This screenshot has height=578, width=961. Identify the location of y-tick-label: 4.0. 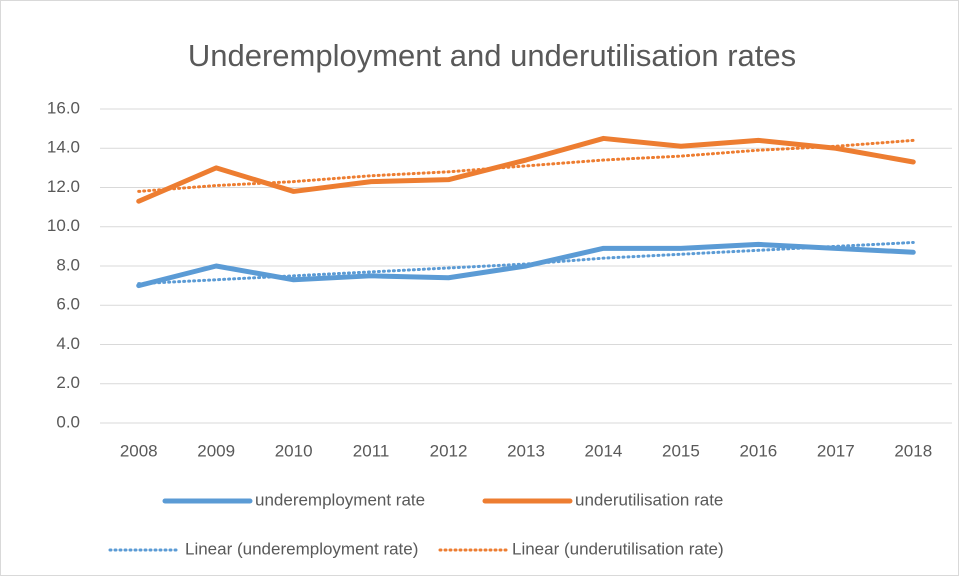
(68, 343).